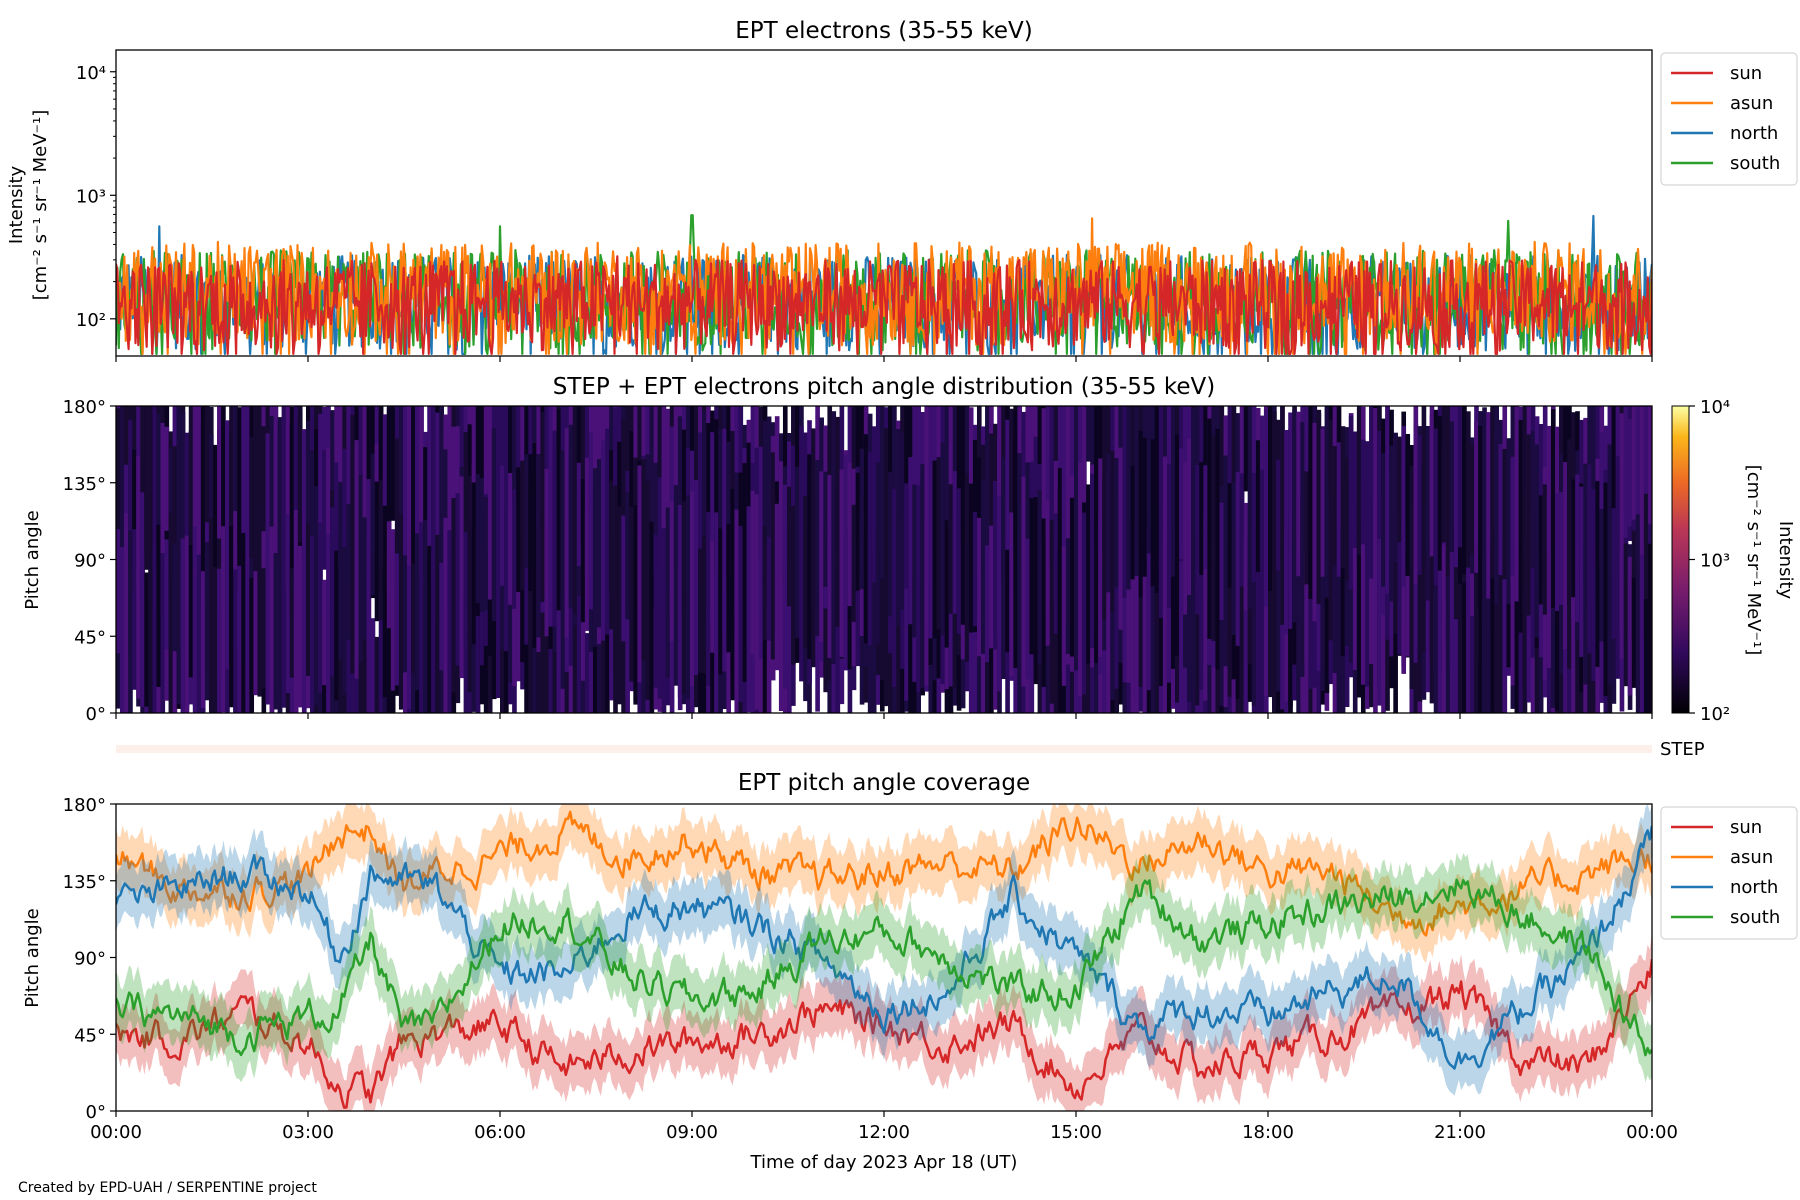 The image size is (1800, 1200). Describe the element at coordinates (1715, 407) in the screenshot. I see `colorbar-tick-label: 10⁴` at that location.